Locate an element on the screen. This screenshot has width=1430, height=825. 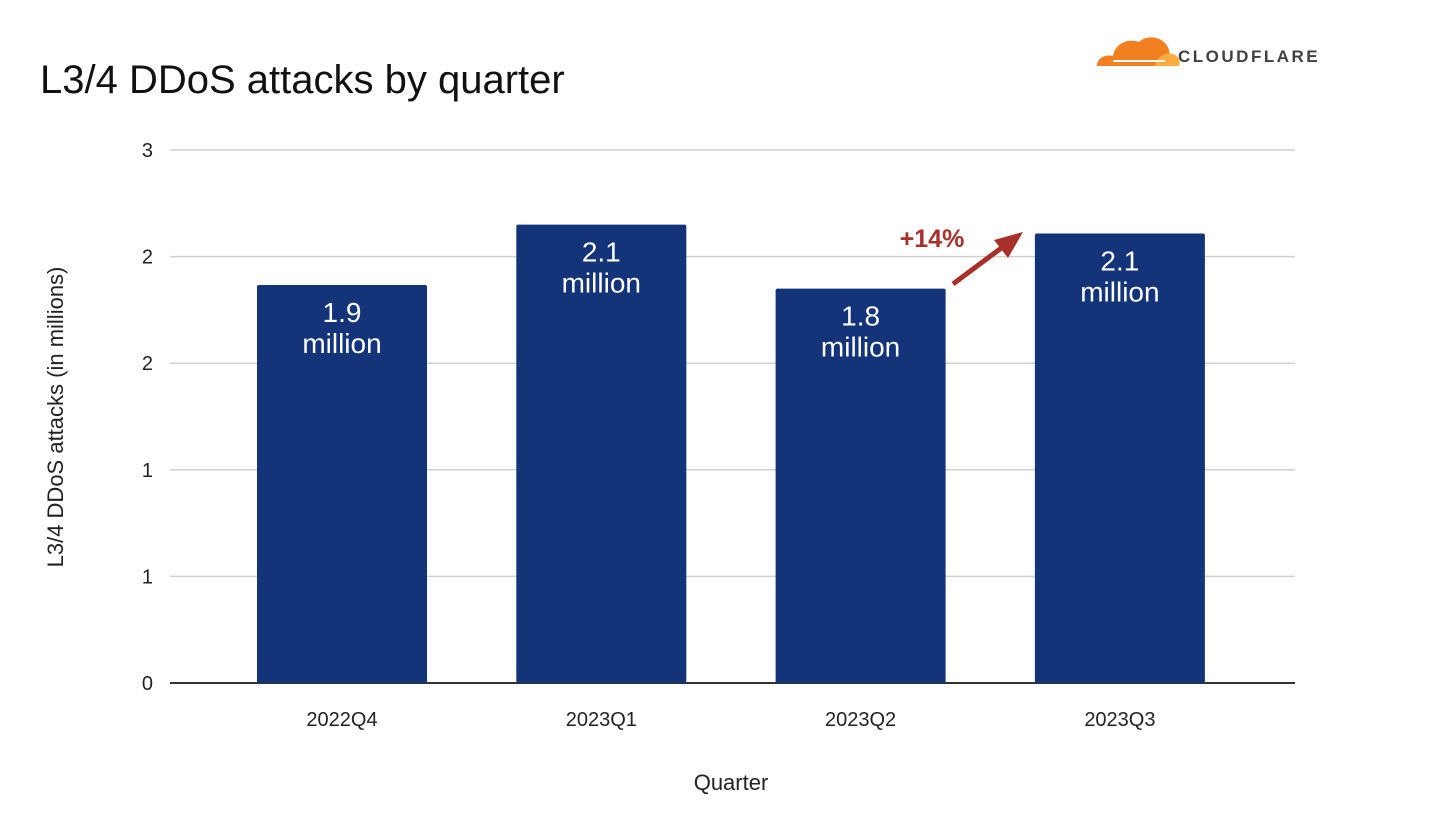
growth-arrowhead-icon is located at coordinates (1008, 245).